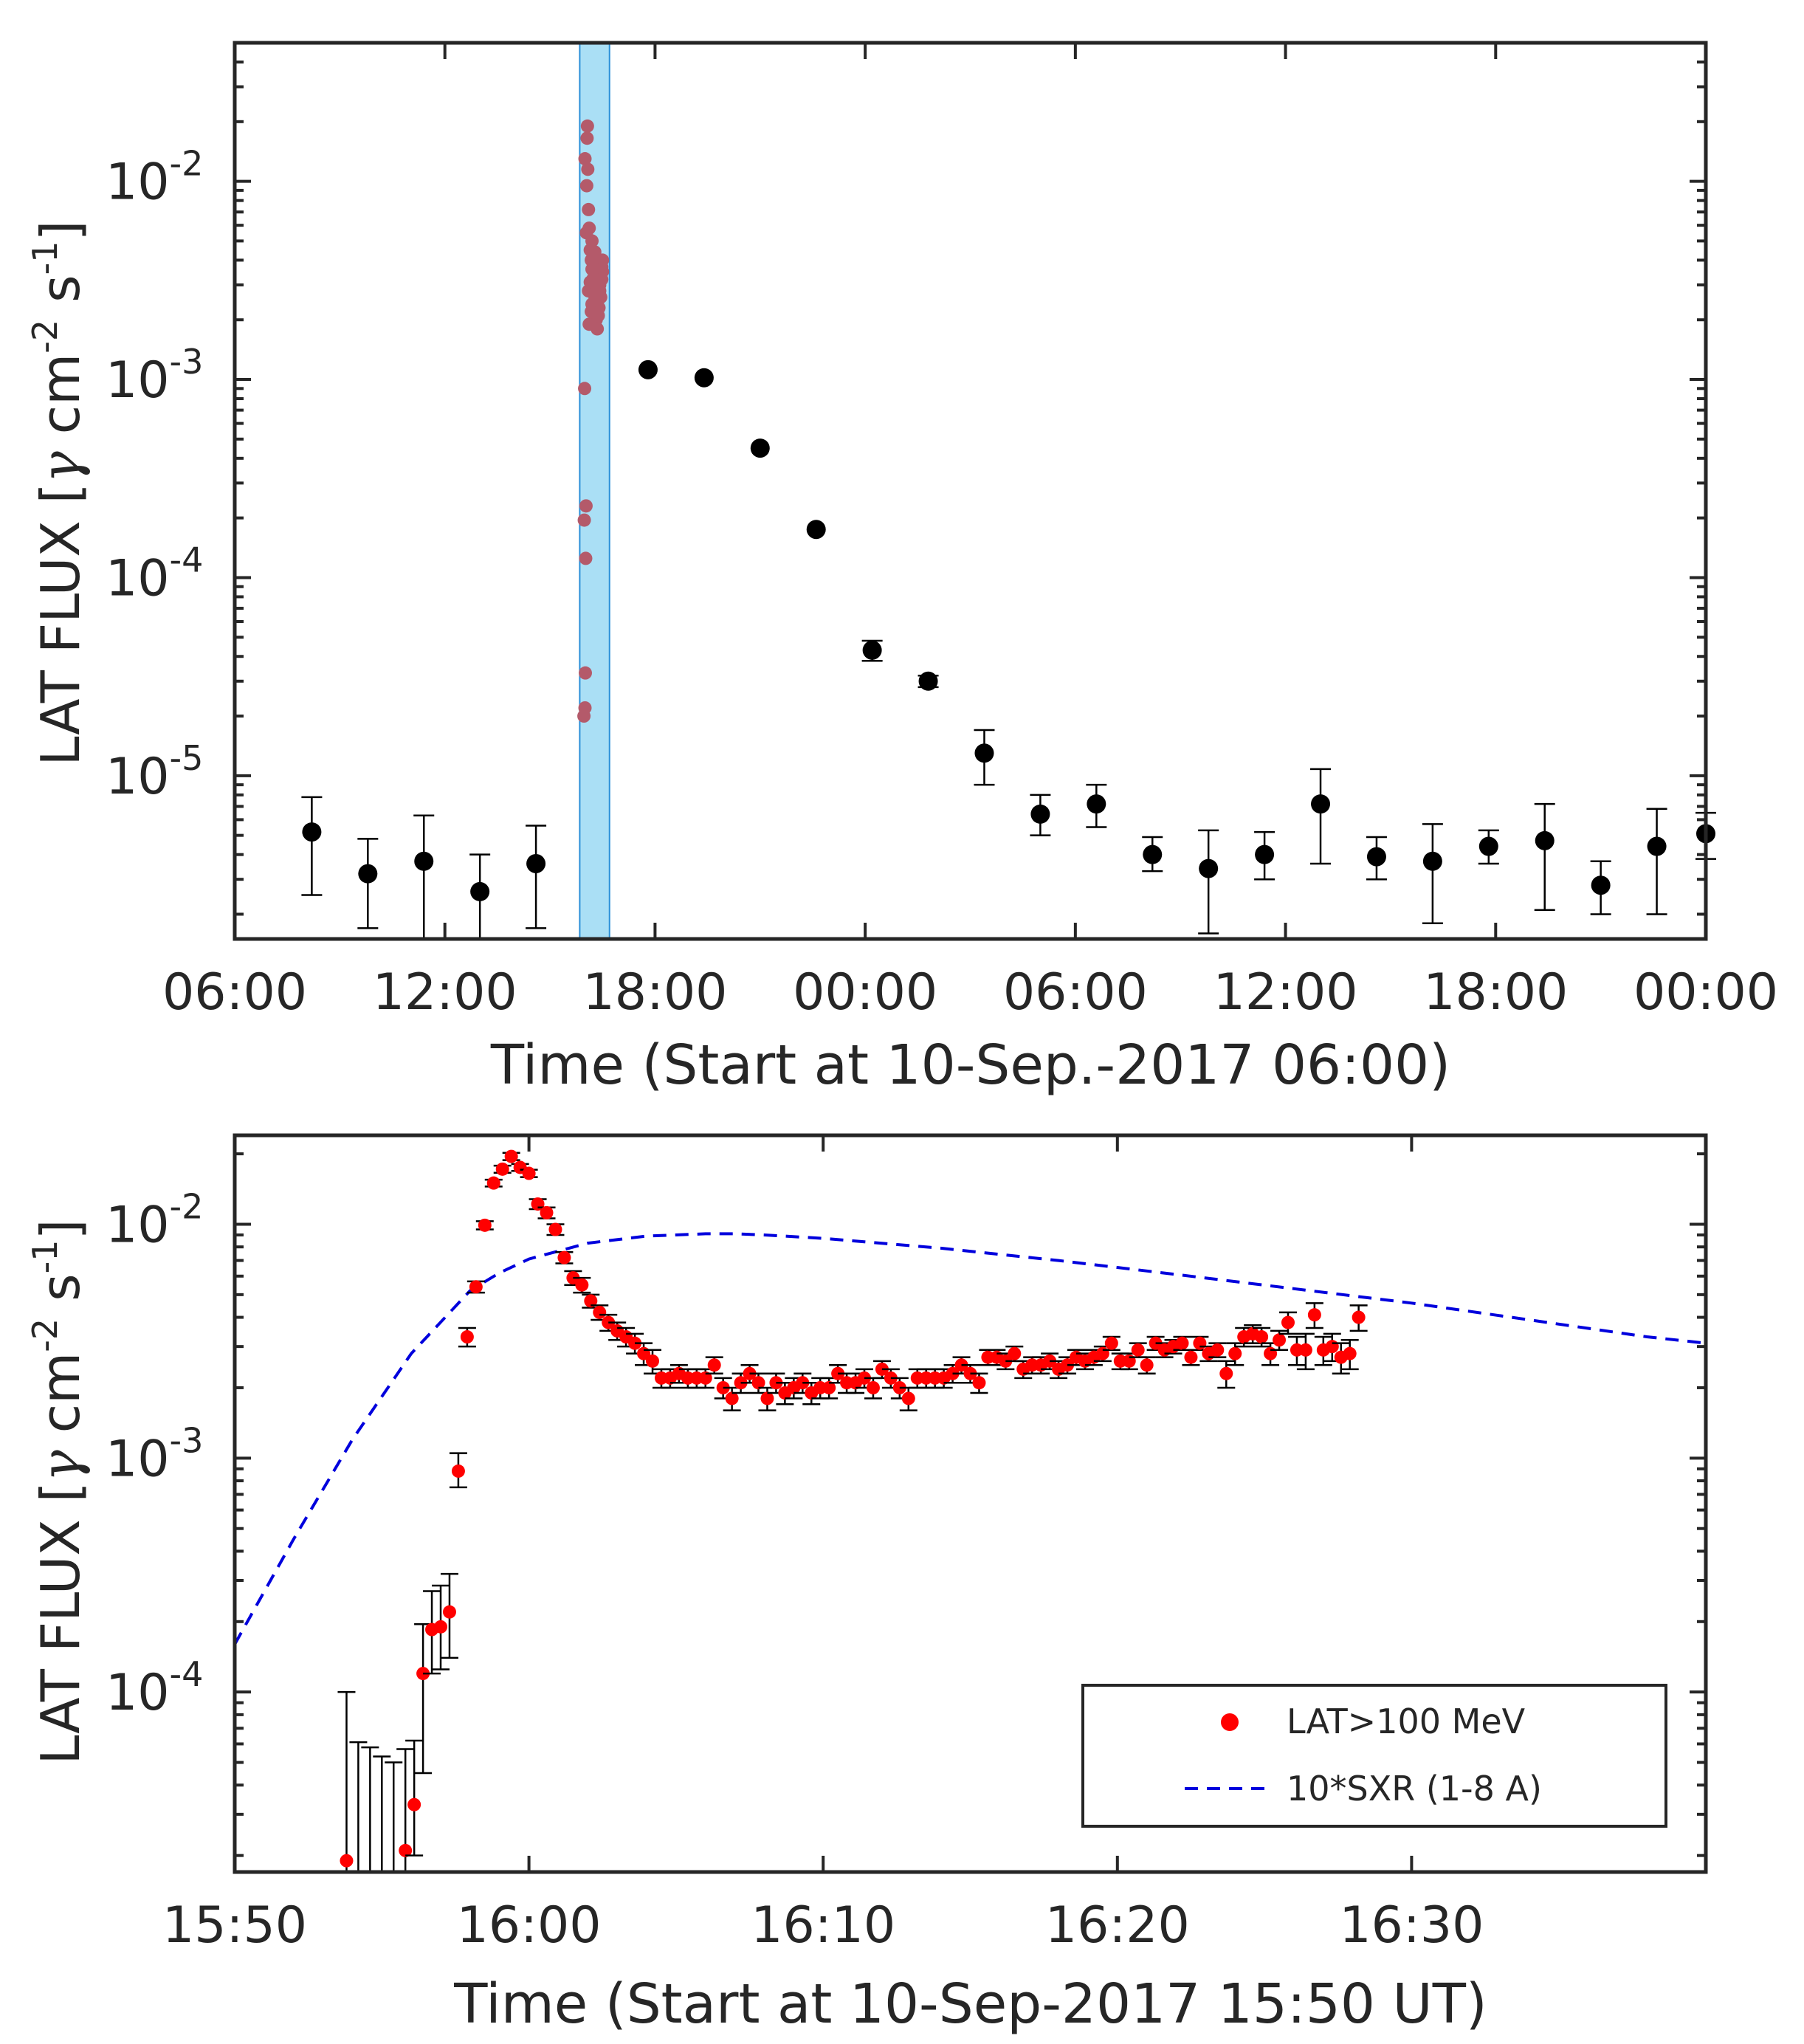 This screenshot has height=2044, width=1804. Describe the element at coordinates (154, 1220) in the screenshot. I see `bot-y-tick-label: 10⁻²` at that location.